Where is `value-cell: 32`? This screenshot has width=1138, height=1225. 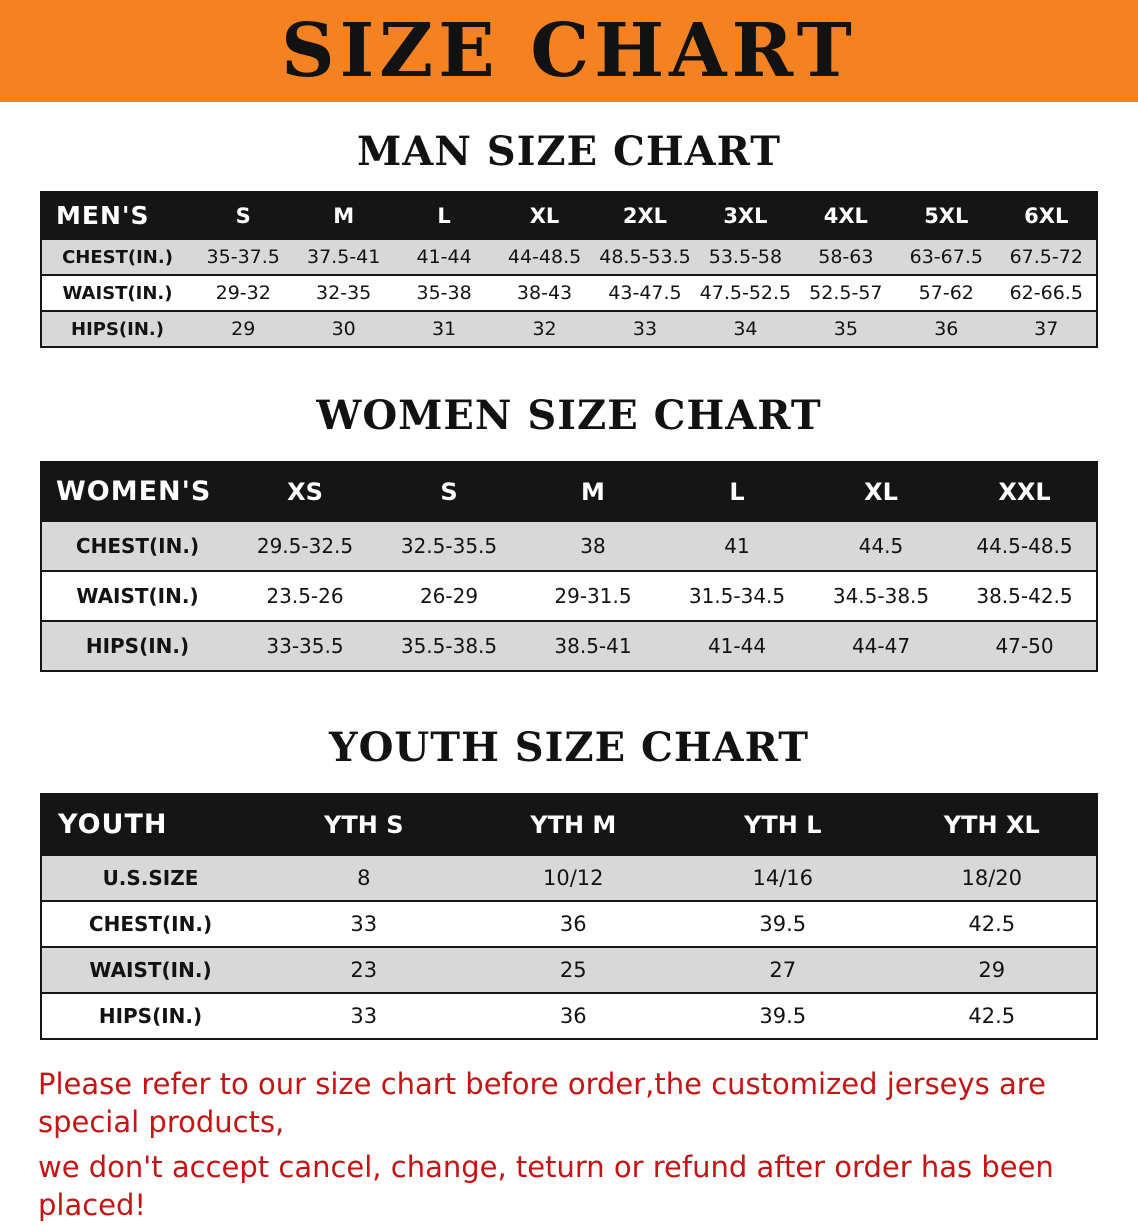
value-cell: 32 is located at coordinates (544, 328).